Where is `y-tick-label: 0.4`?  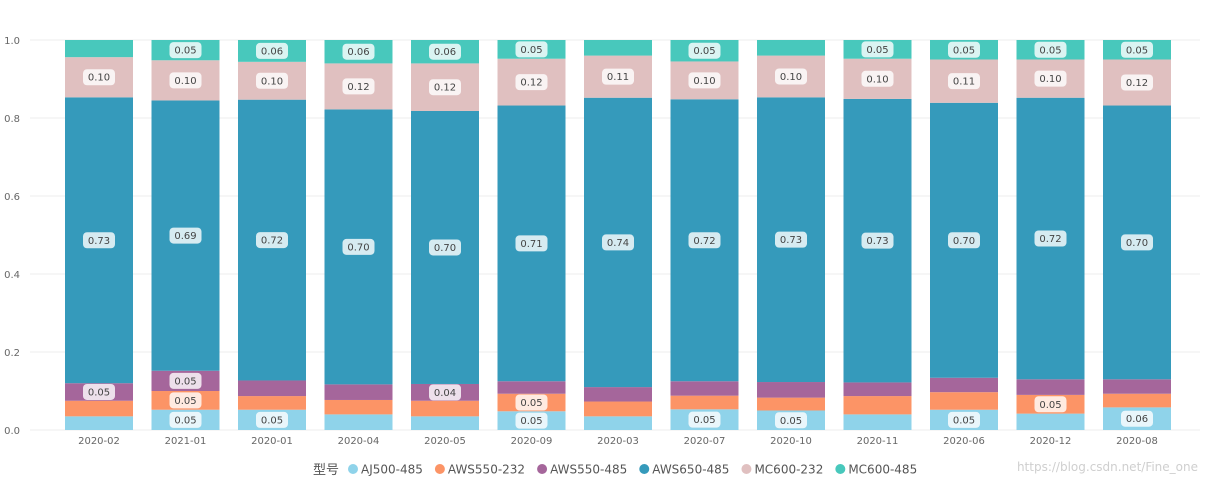
y-tick-label: 0.4 is located at coordinates (12, 275).